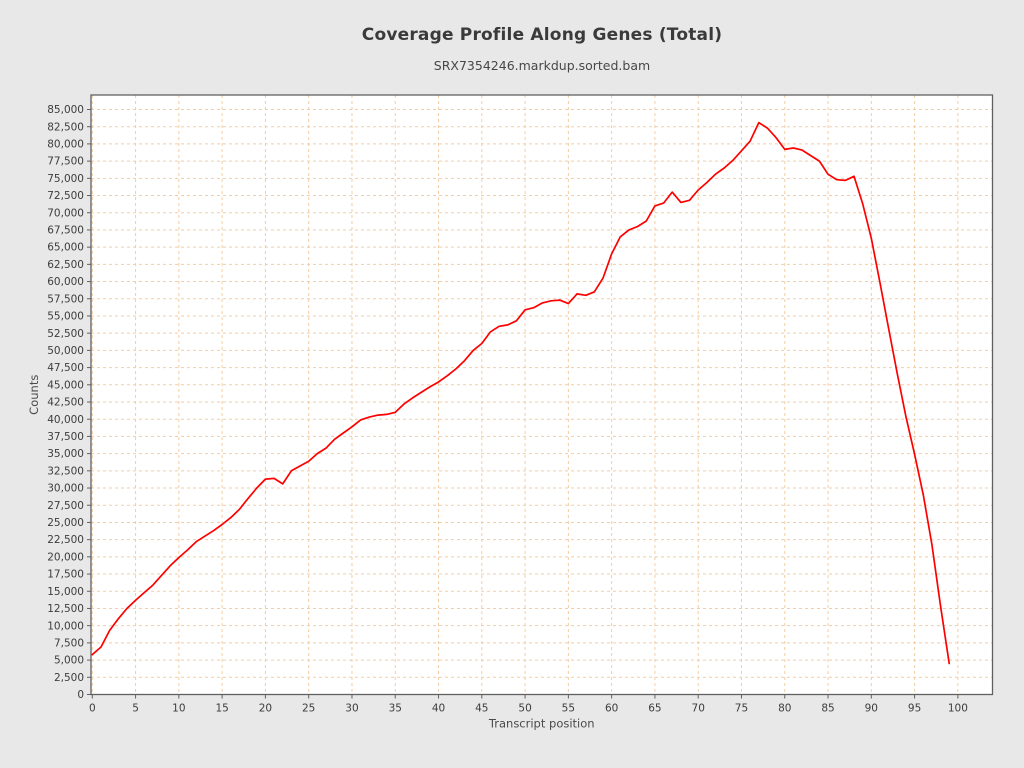  What do you see at coordinates (69, 678) in the screenshot?
I see `svg-text: 2,500` at bounding box center [69, 678].